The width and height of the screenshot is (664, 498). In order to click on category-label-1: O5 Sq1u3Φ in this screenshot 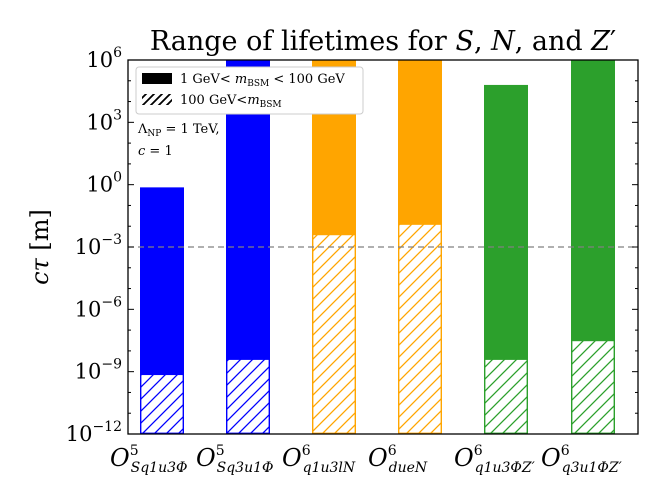, I will do `click(148, 459)`.